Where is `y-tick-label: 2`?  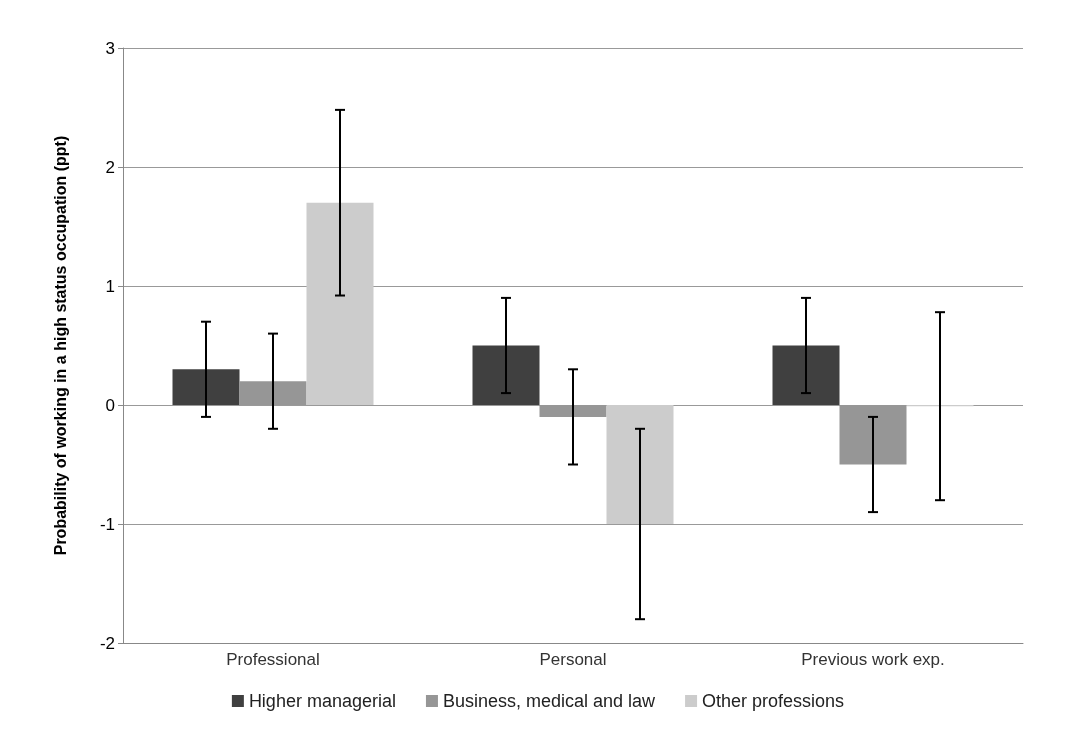
y-tick-label: 2 is located at coordinates (110, 167).